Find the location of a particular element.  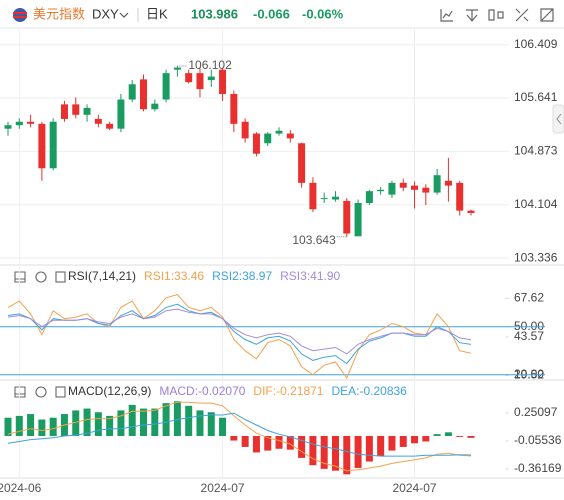

panel-title: MACD(12,26,9) is located at coordinates (109, 391).